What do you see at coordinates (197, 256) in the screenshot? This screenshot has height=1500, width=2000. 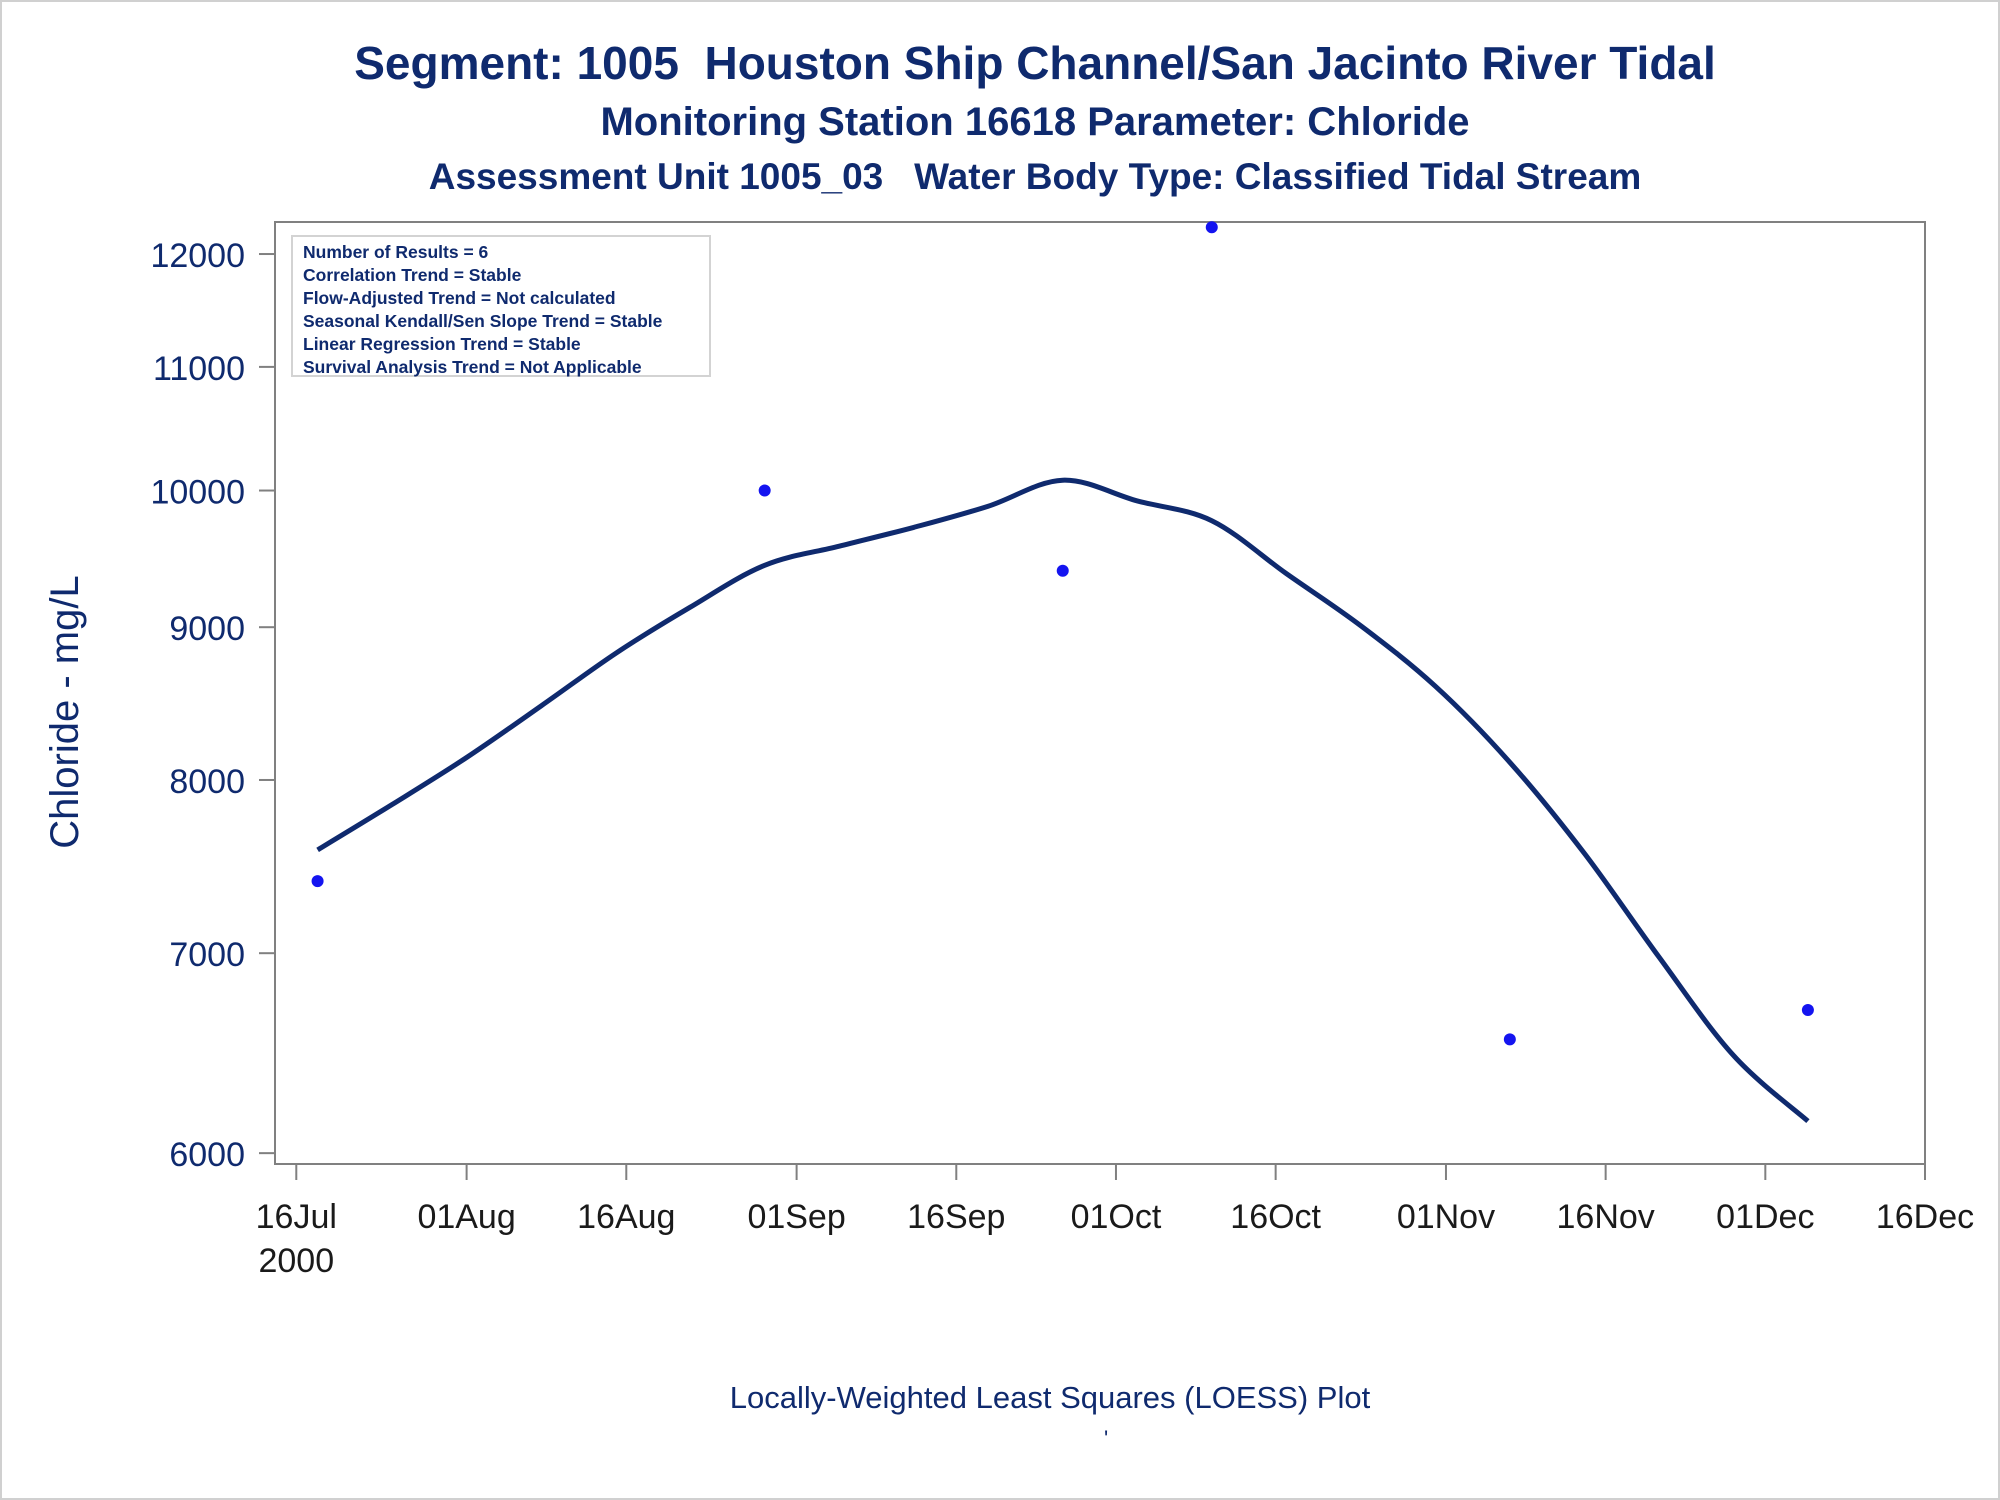 I see `y-tick-label: 12000` at bounding box center [197, 256].